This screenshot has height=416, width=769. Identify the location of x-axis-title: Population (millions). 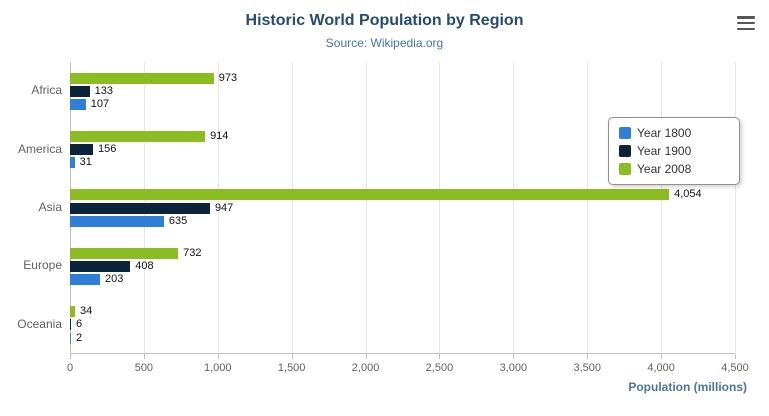
(687, 387).